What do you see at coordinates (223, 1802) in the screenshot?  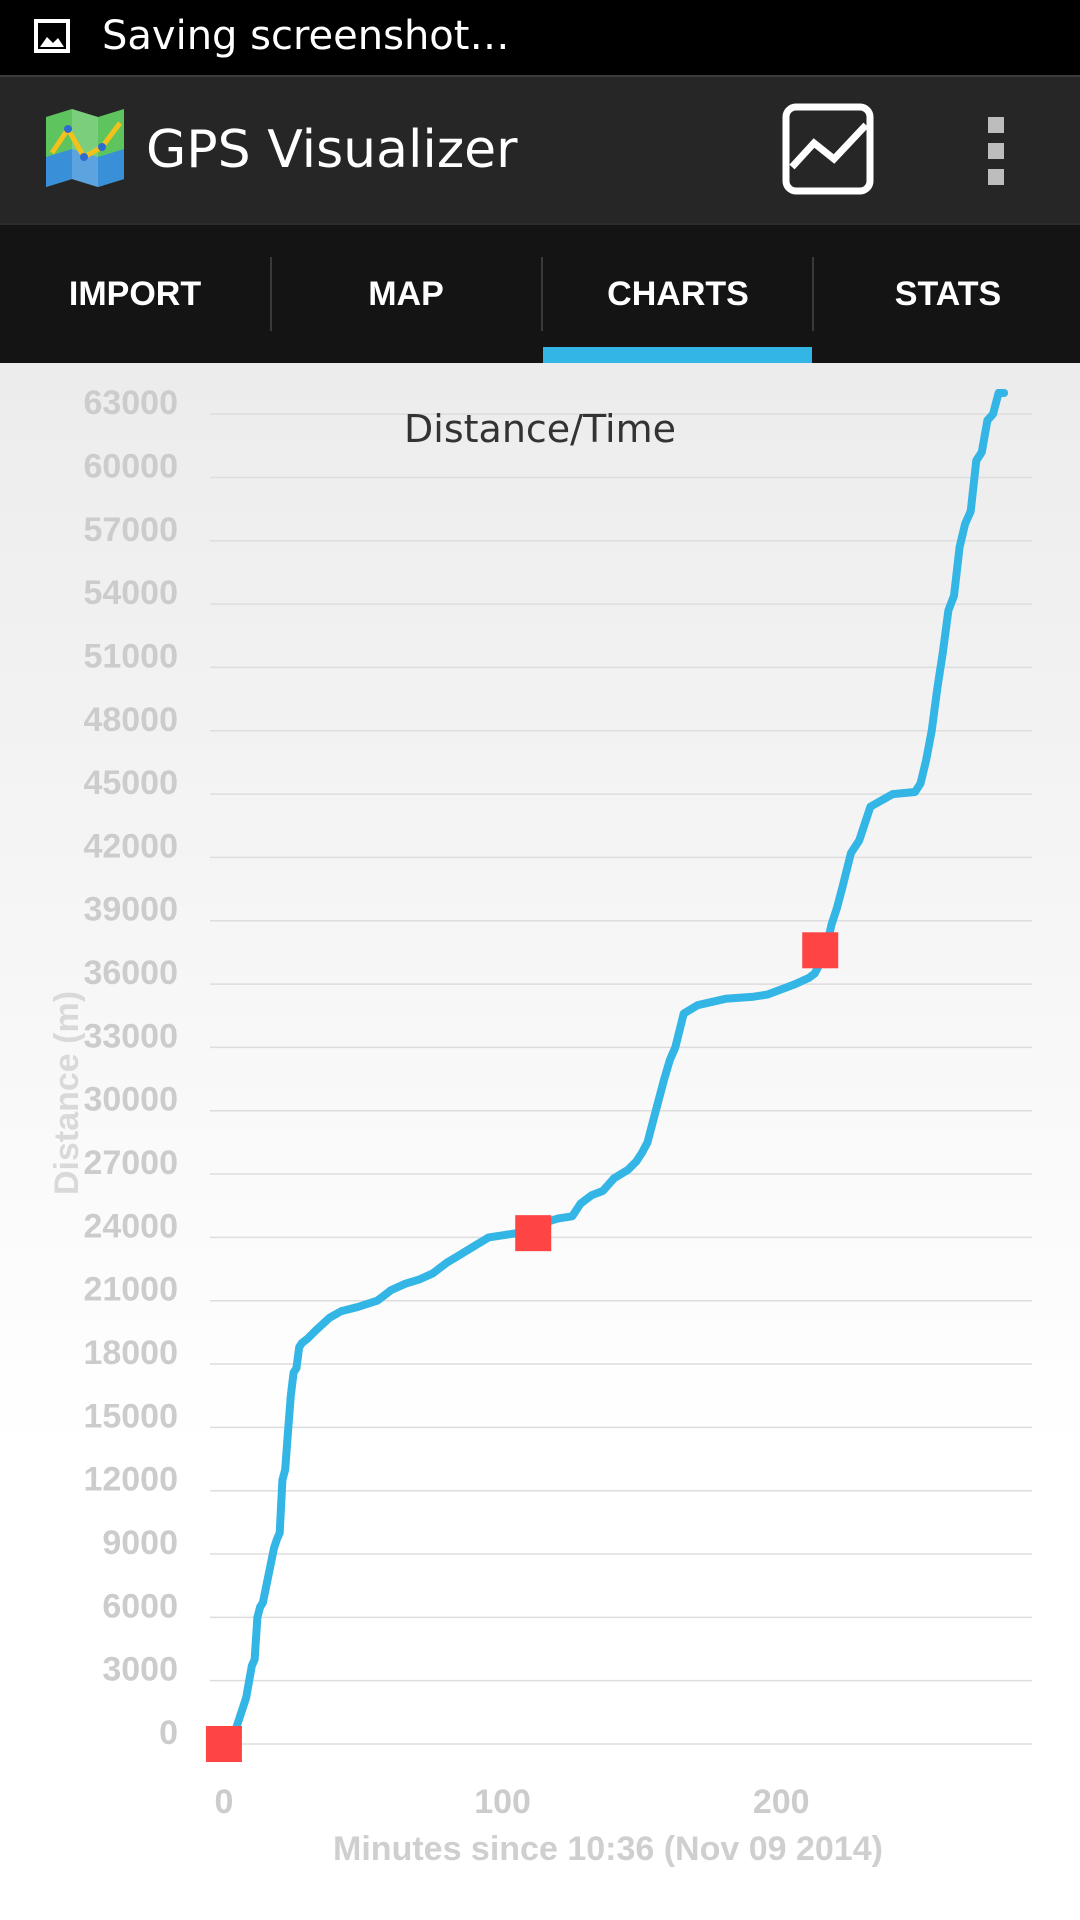 I see `x-tick-label: 0` at bounding box center [223, 1802].